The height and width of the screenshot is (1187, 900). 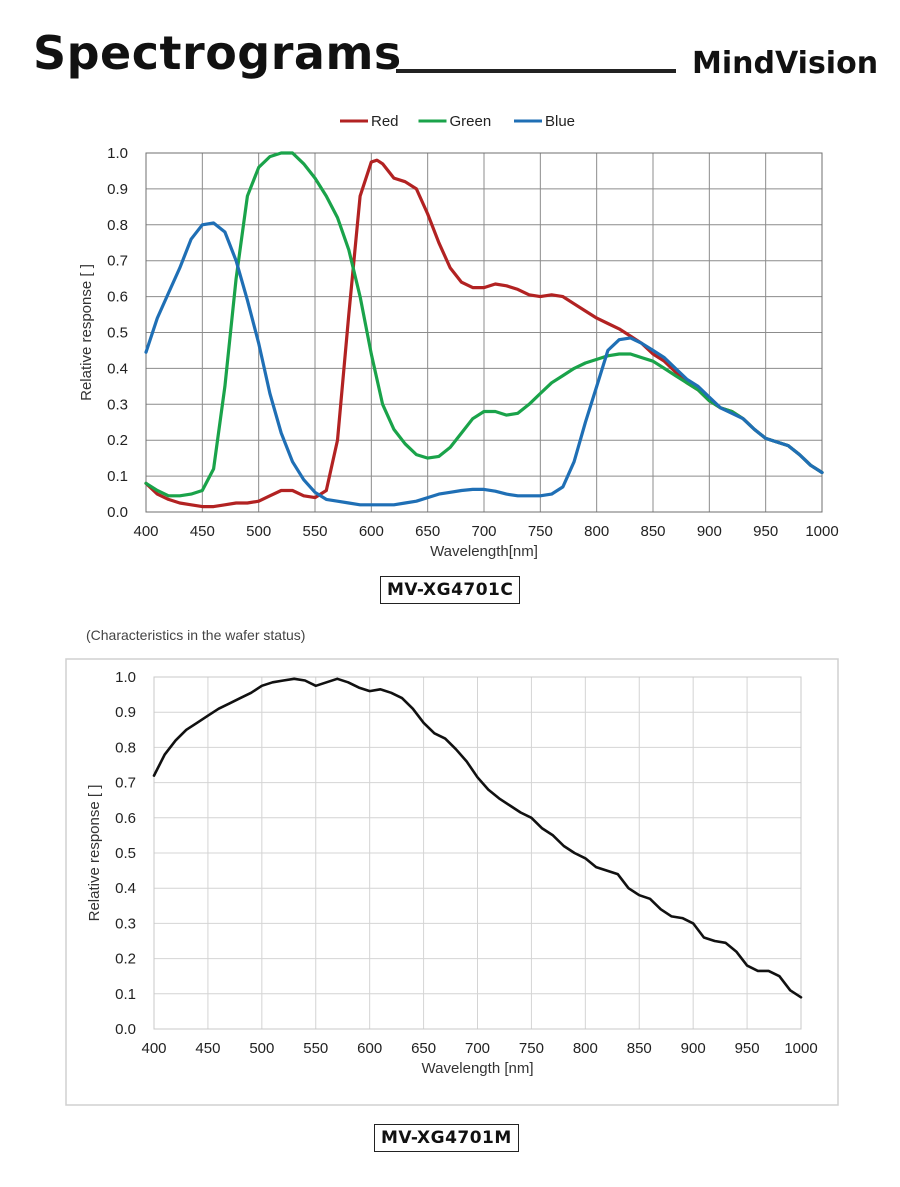 What do you see at coordinates (217, 53) in the screenshot?
I see `page-title: Spectrograms` at bounding box center [217, 53].